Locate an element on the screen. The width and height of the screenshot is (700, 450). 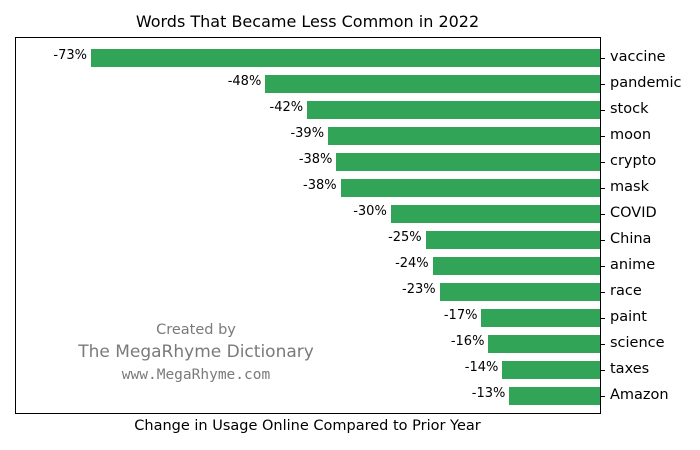
y-axis-tick-label: science is located at coordinates (637, 343).